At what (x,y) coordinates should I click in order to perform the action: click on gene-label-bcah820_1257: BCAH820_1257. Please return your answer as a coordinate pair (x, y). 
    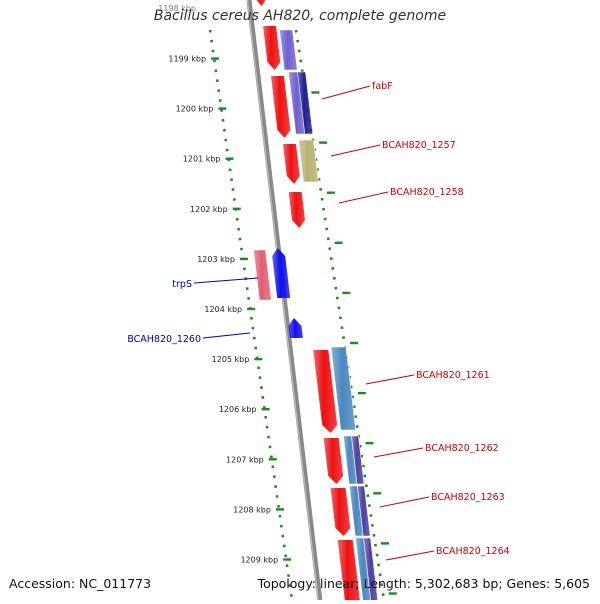
    Looking at the image, I should click on (419, 145).